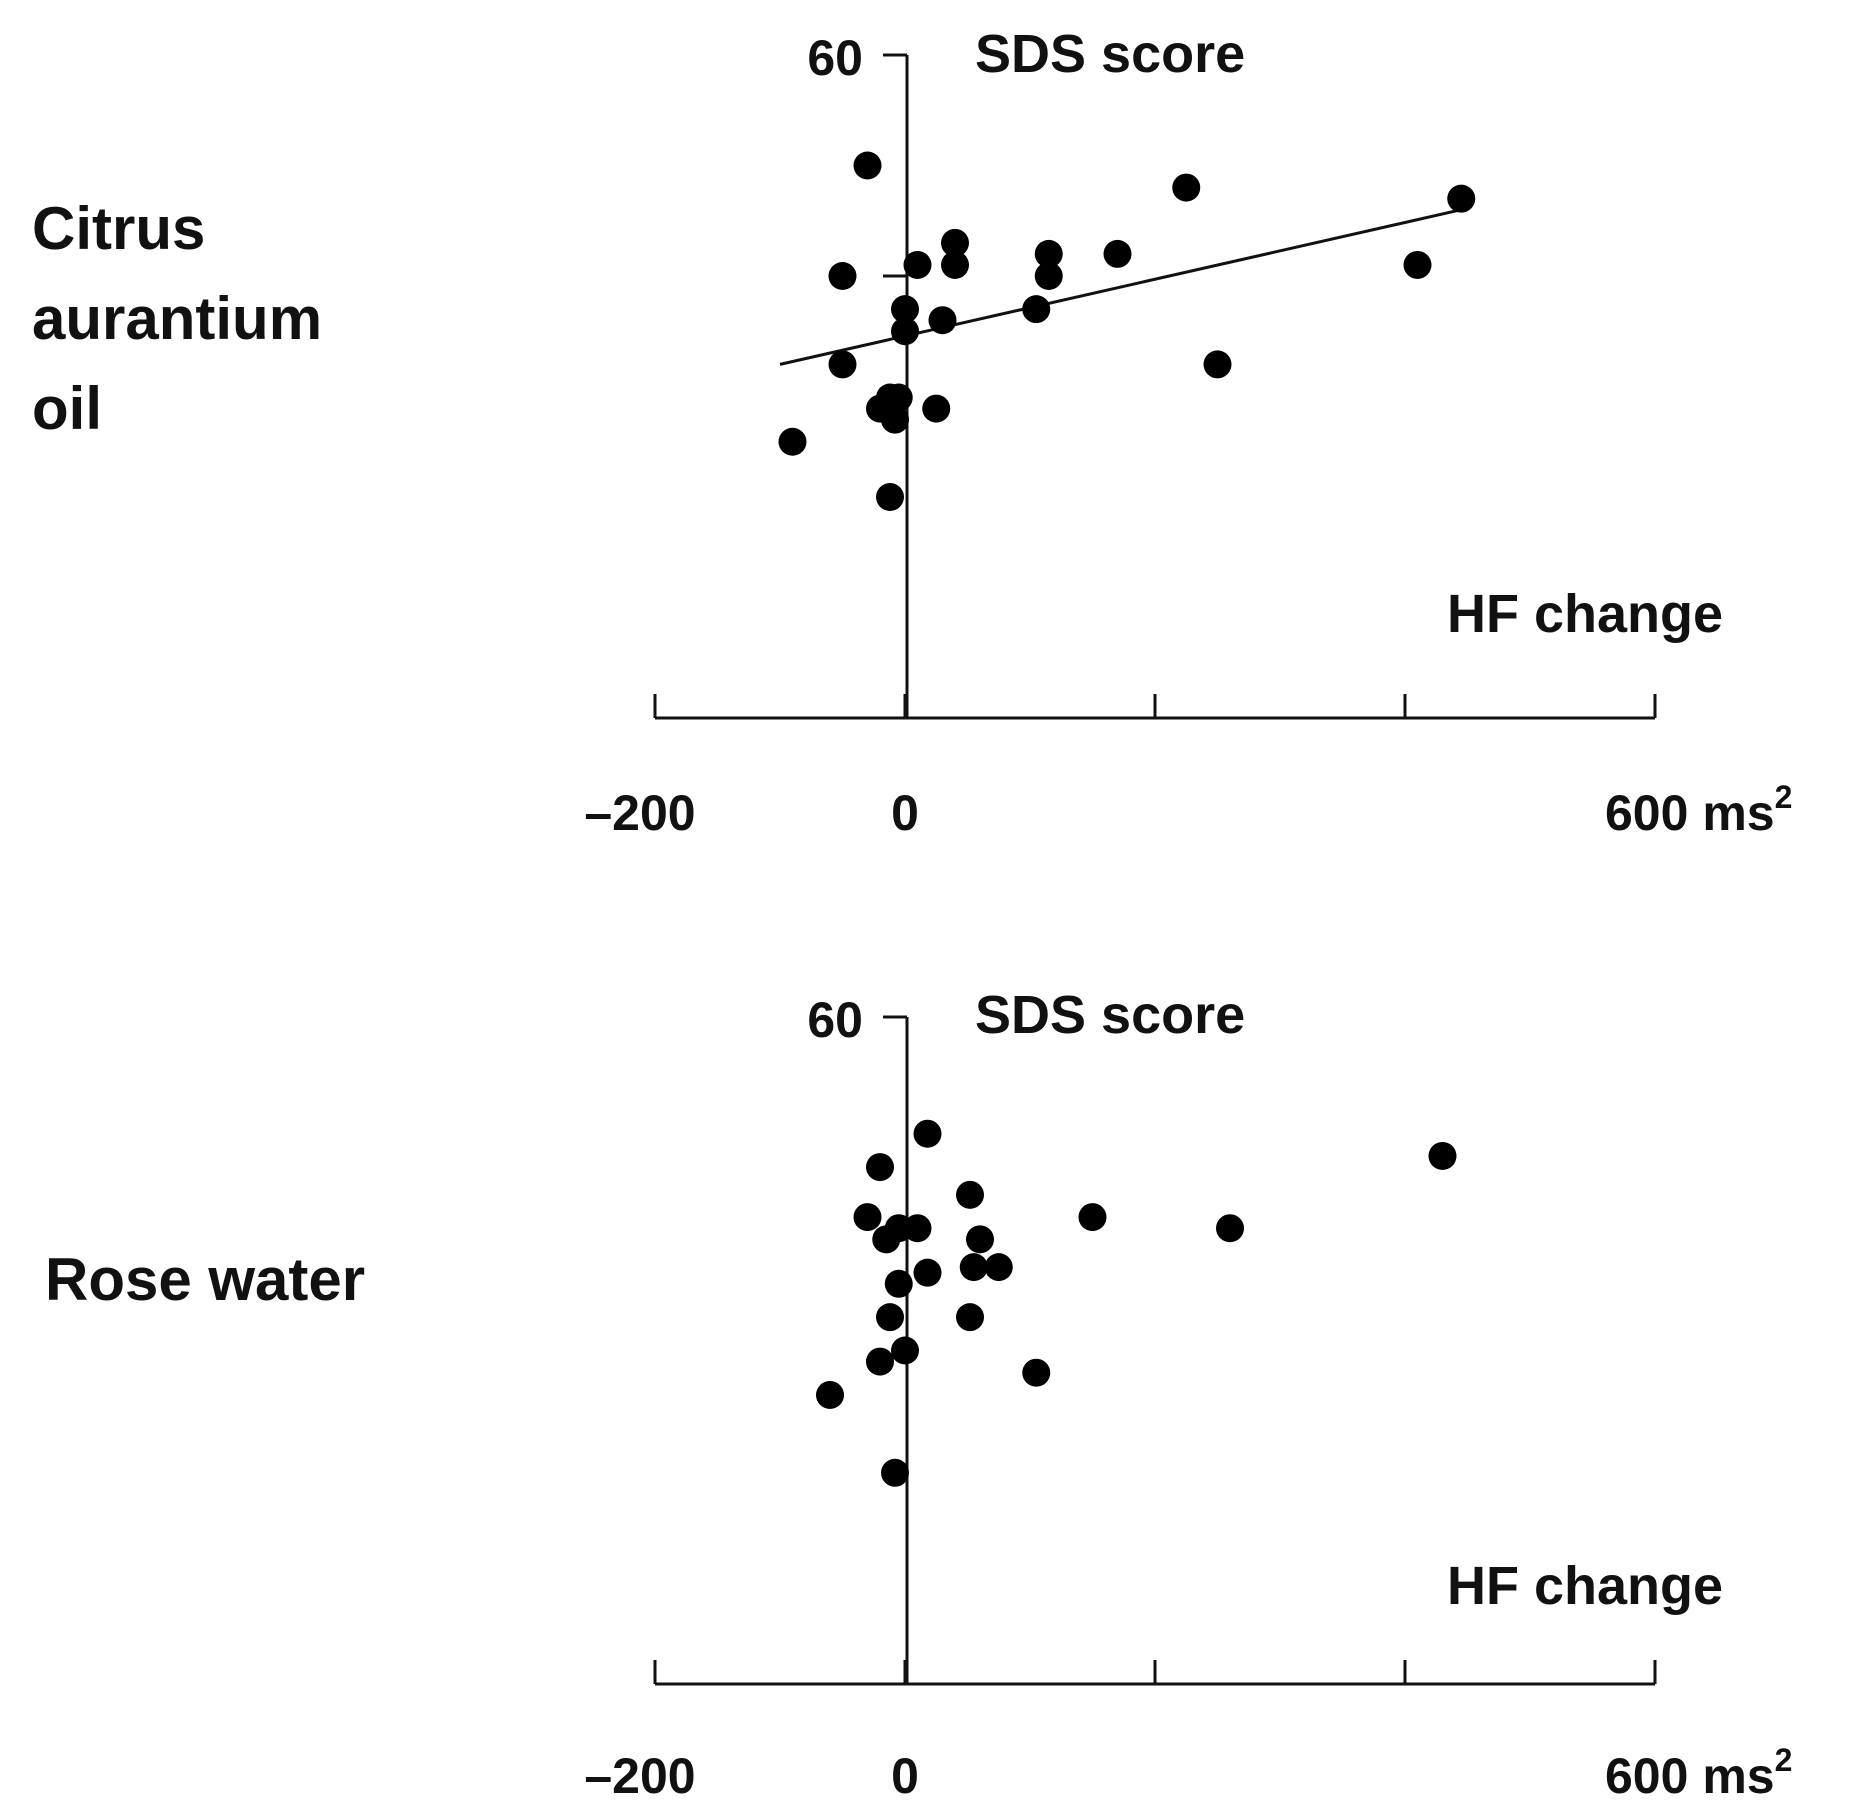  I want to click on trend-line, so click(1120, 287).